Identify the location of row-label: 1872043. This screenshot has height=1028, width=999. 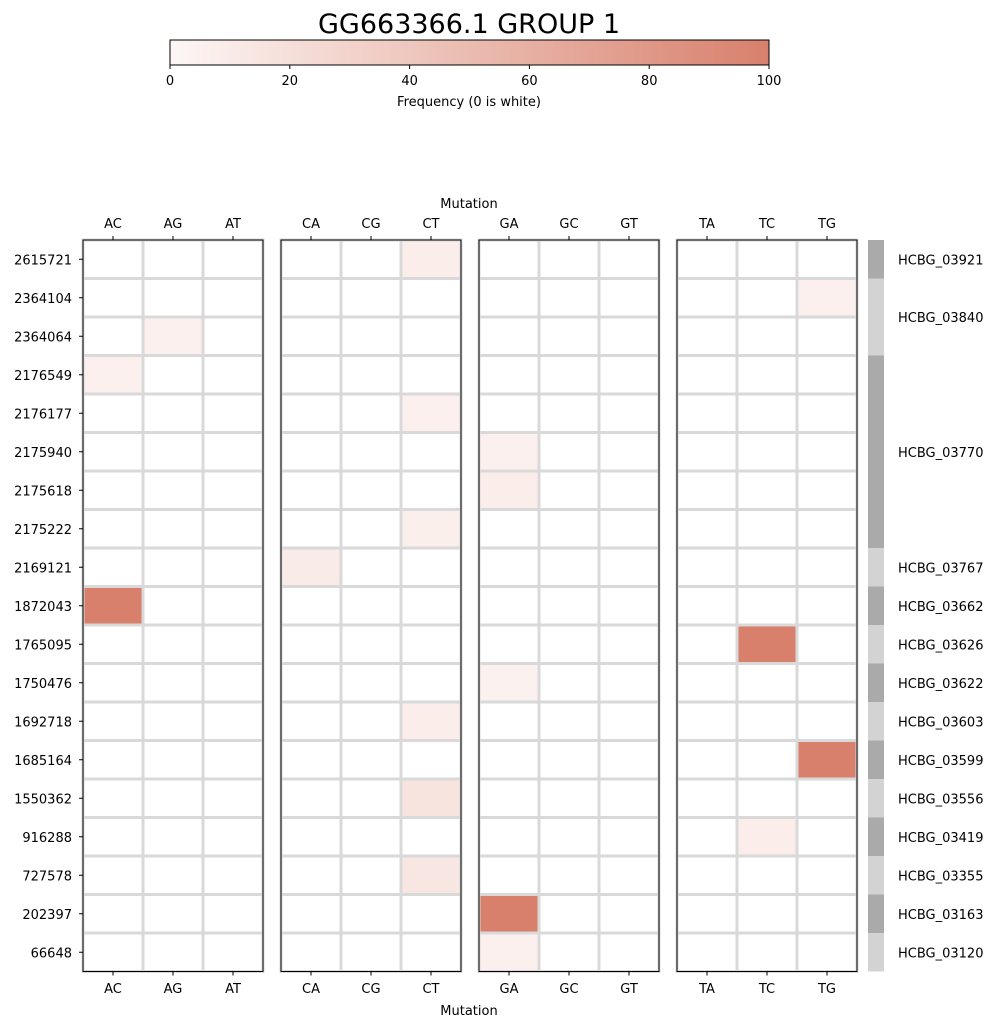
(43, 607).